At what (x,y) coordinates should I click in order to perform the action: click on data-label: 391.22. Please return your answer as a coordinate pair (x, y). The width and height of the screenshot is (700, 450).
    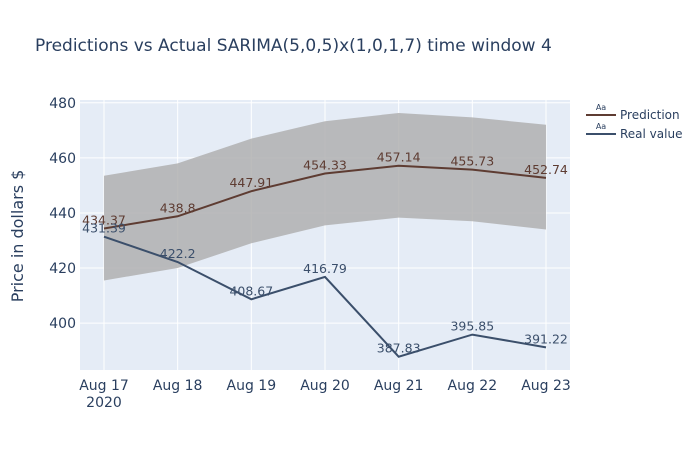
    Looking at the image, I should click on (546, 338).